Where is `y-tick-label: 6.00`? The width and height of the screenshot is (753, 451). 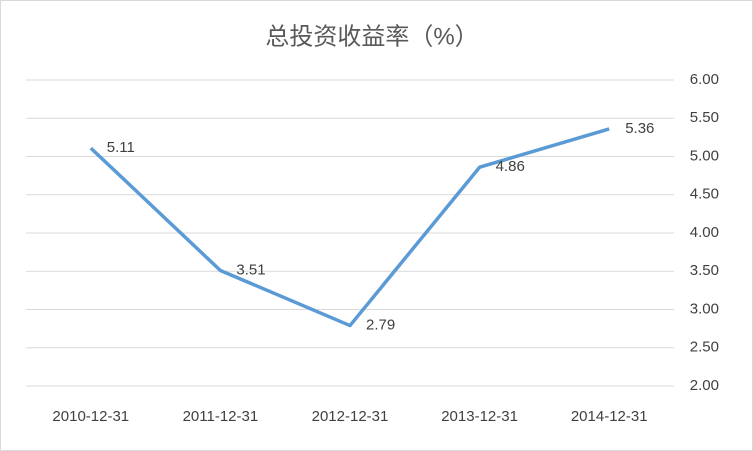 y-tick-label: 6.00 is located at coordinates (704, 79).